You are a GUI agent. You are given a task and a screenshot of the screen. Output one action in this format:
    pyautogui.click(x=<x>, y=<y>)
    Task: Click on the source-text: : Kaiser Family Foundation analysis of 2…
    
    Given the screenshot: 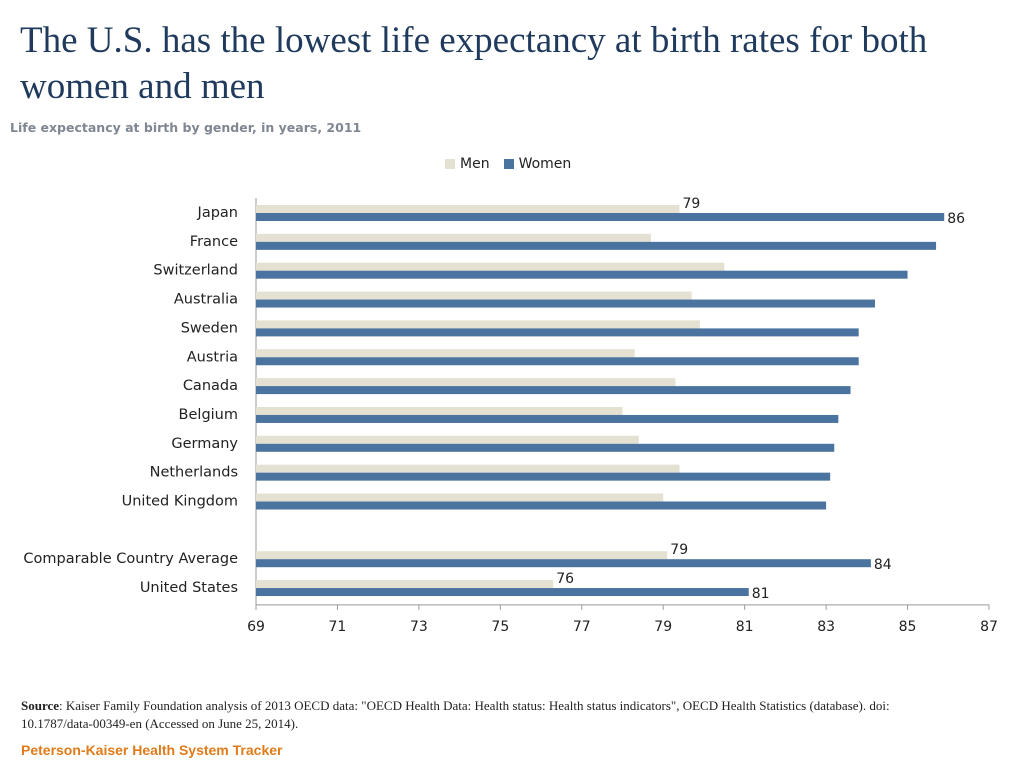 What is the action you would take?
    pyautogui.click(x=455, y=714)
    